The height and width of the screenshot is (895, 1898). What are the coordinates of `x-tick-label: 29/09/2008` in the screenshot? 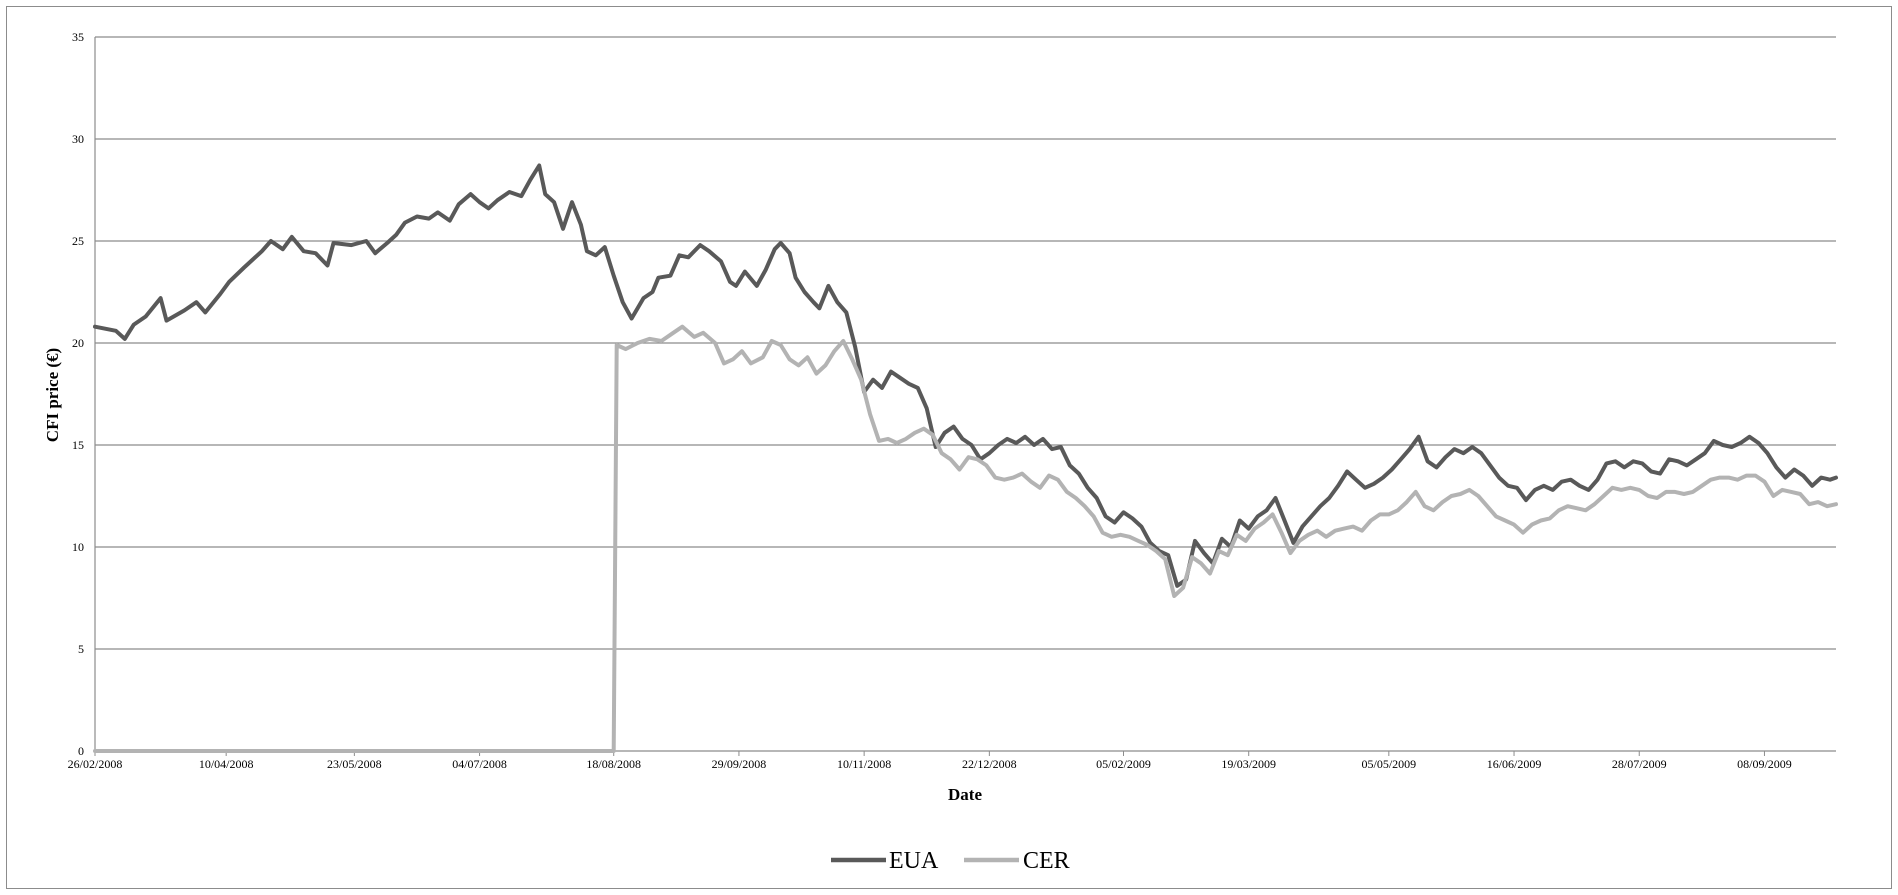 It's located at (739, 764).